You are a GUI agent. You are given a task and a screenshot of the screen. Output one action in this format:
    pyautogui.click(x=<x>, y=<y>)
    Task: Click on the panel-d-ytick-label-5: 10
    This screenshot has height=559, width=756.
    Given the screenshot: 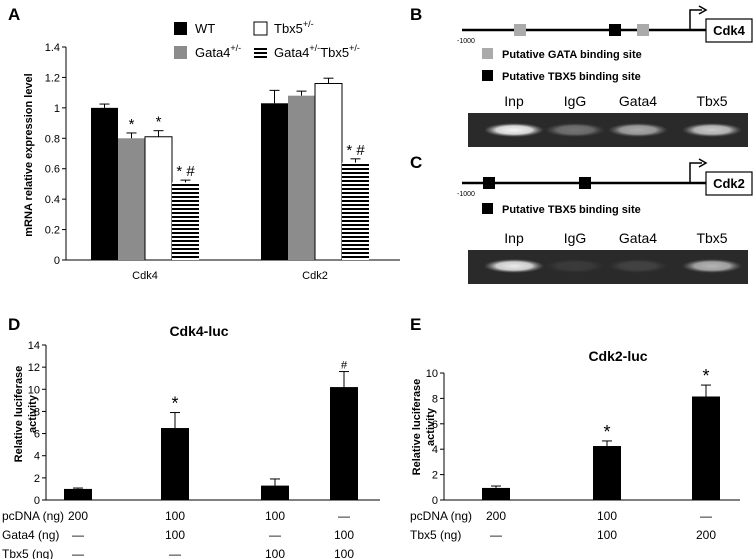 What is the action you would take?
    pyautogui.click(x=34, y=390)
    